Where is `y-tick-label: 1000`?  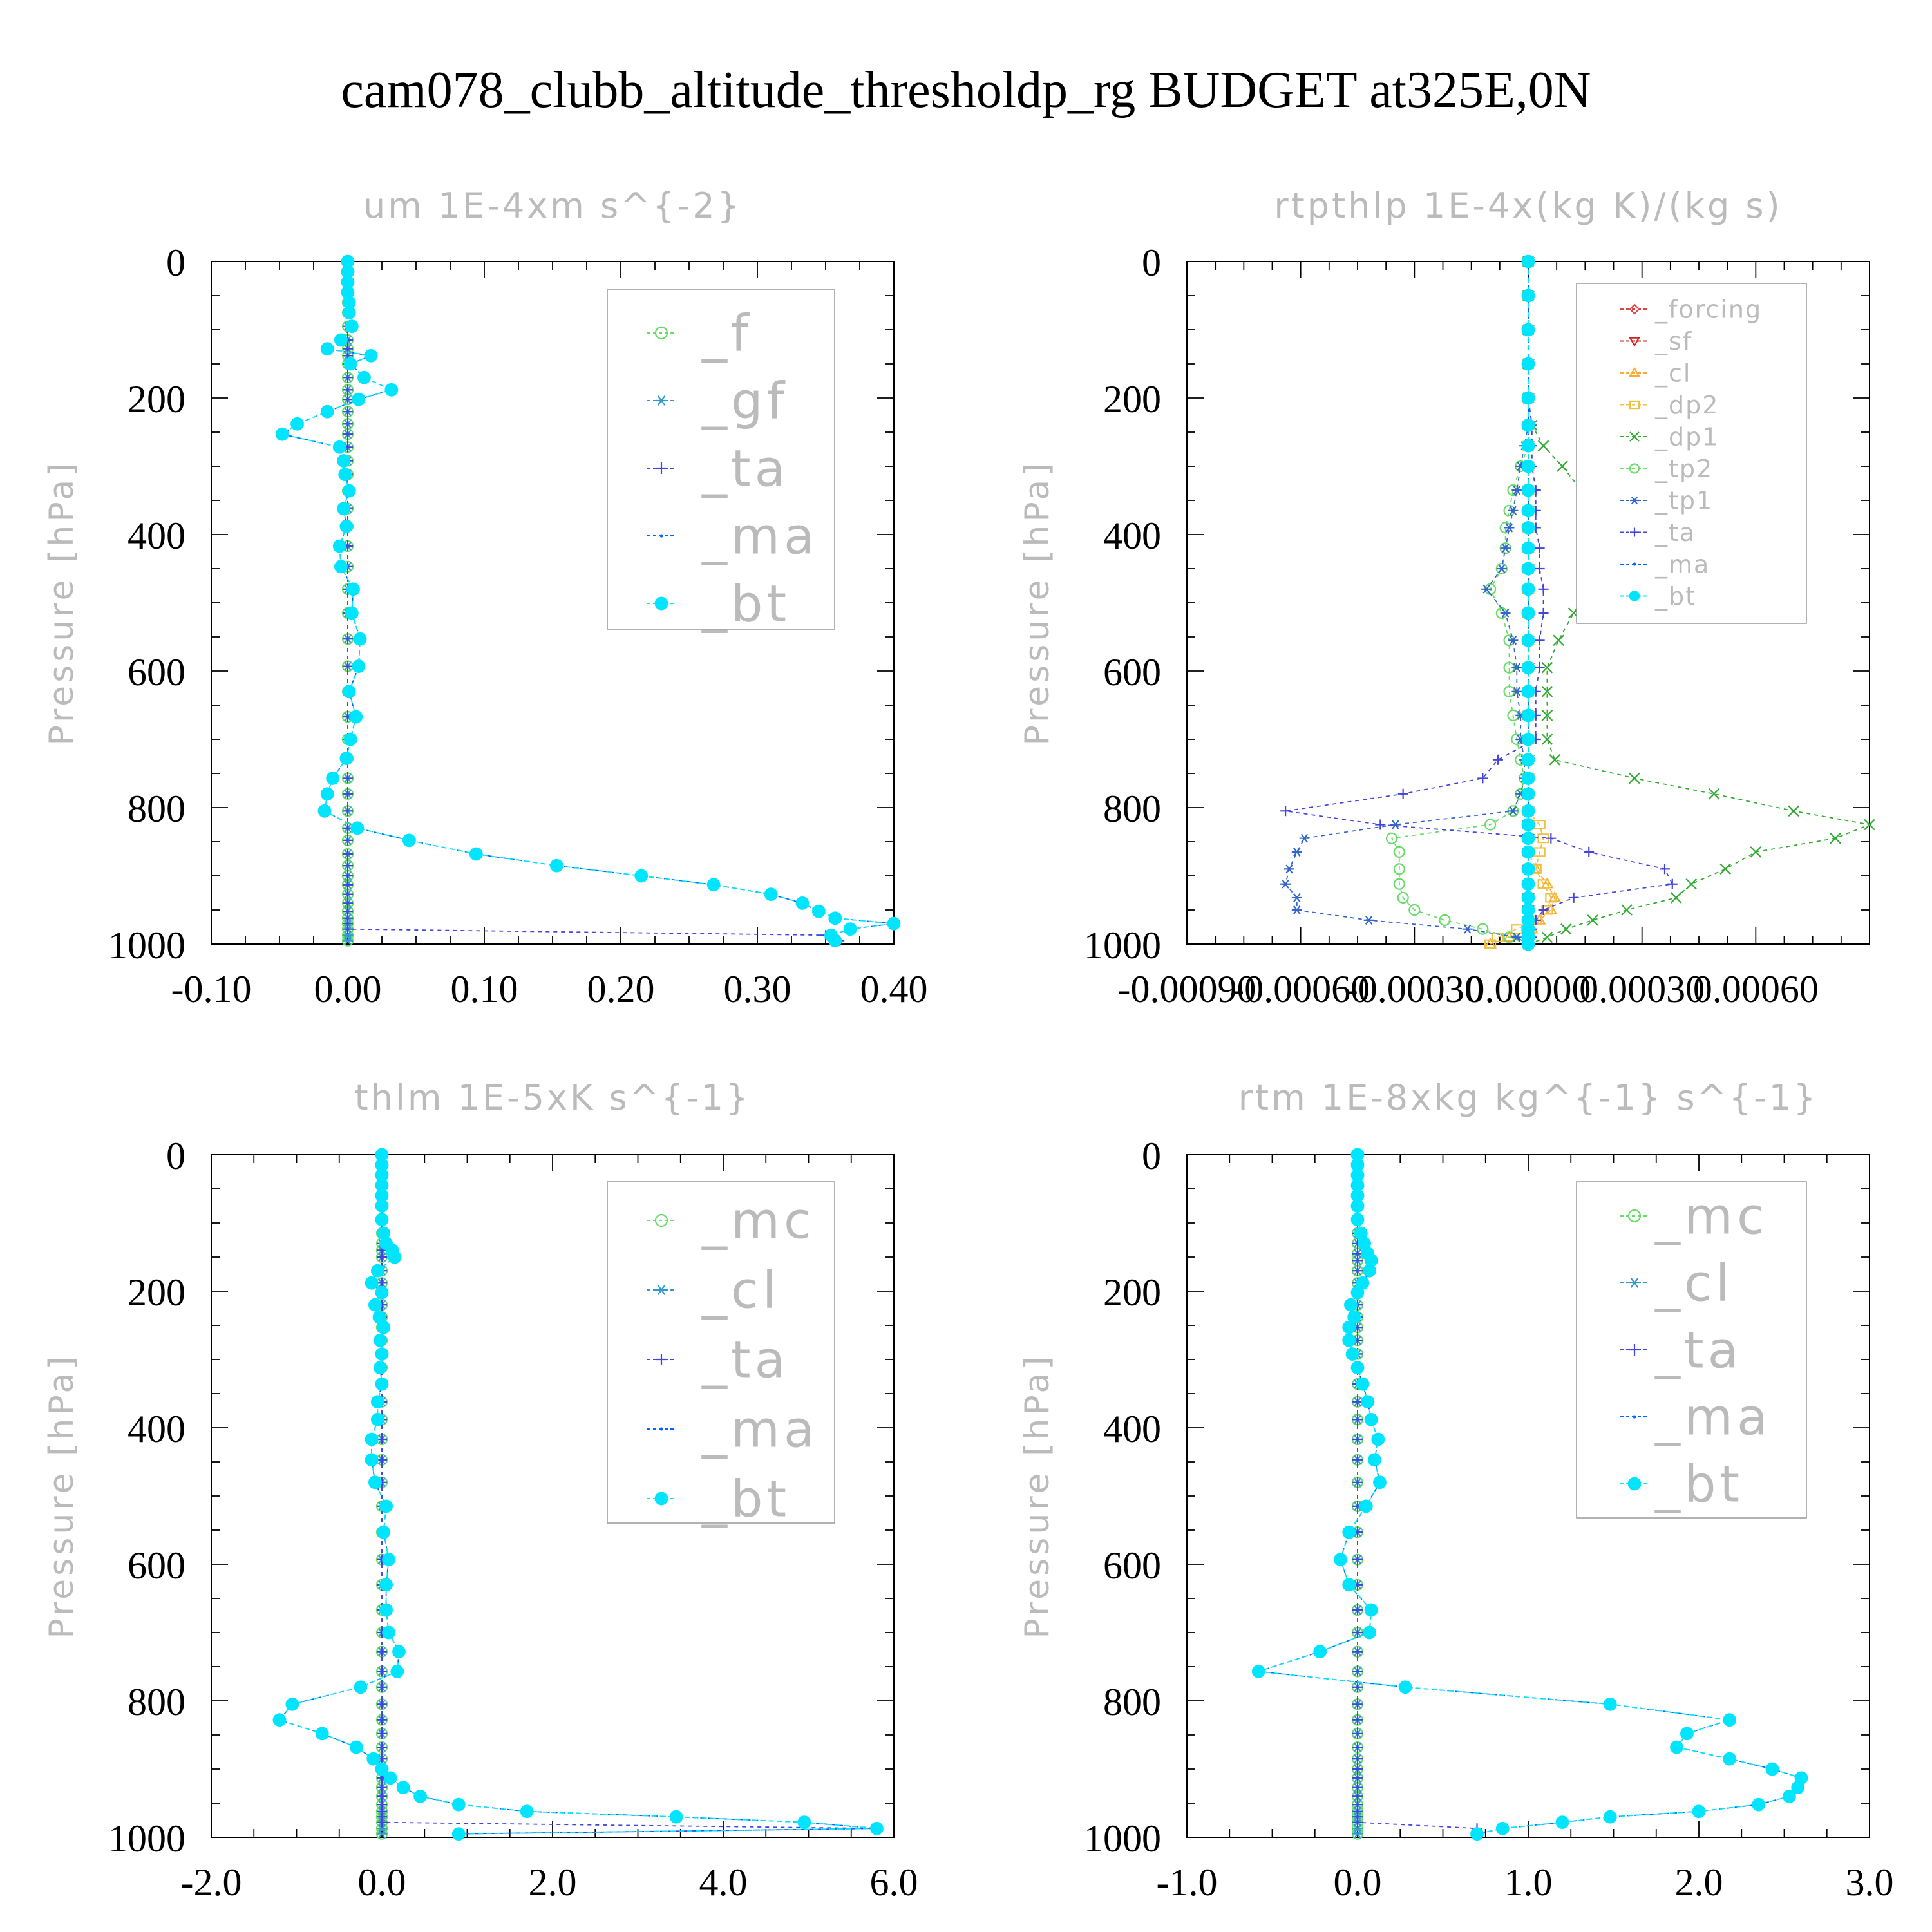 y-tick-label: 1000 is located at coordinates (147, 1838).